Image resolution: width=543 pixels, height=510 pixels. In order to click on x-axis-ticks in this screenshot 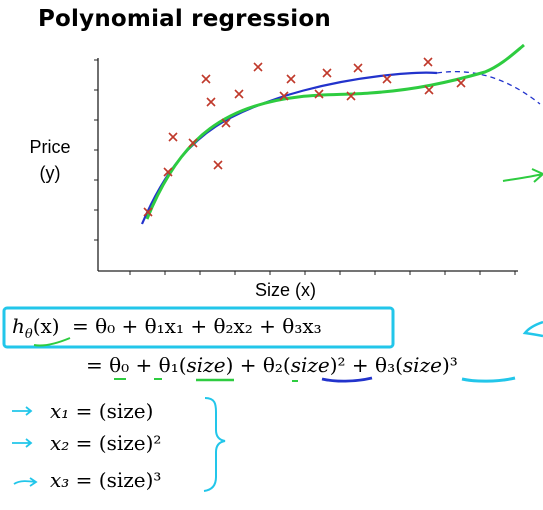, I will do `click(322, 273)`.